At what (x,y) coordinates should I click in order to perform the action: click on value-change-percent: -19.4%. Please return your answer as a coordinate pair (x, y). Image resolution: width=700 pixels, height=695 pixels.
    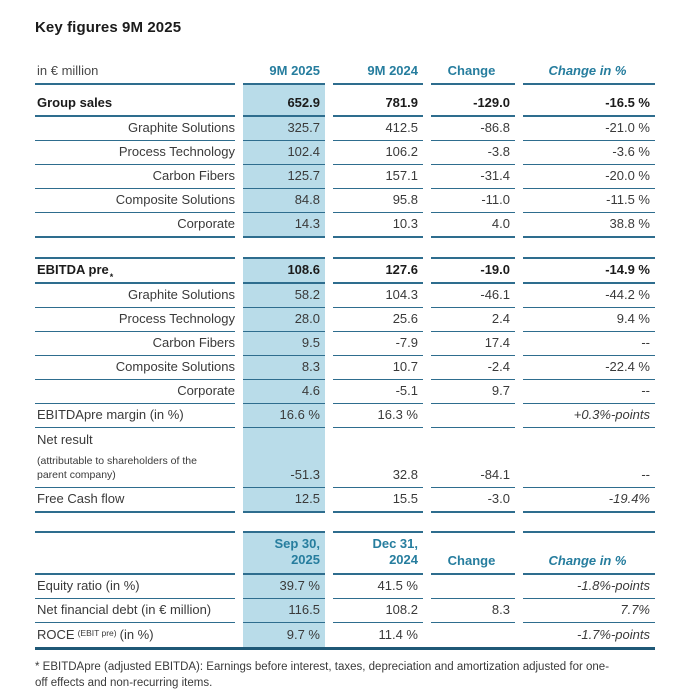
    Looking at the image, I should click on (589, 500).